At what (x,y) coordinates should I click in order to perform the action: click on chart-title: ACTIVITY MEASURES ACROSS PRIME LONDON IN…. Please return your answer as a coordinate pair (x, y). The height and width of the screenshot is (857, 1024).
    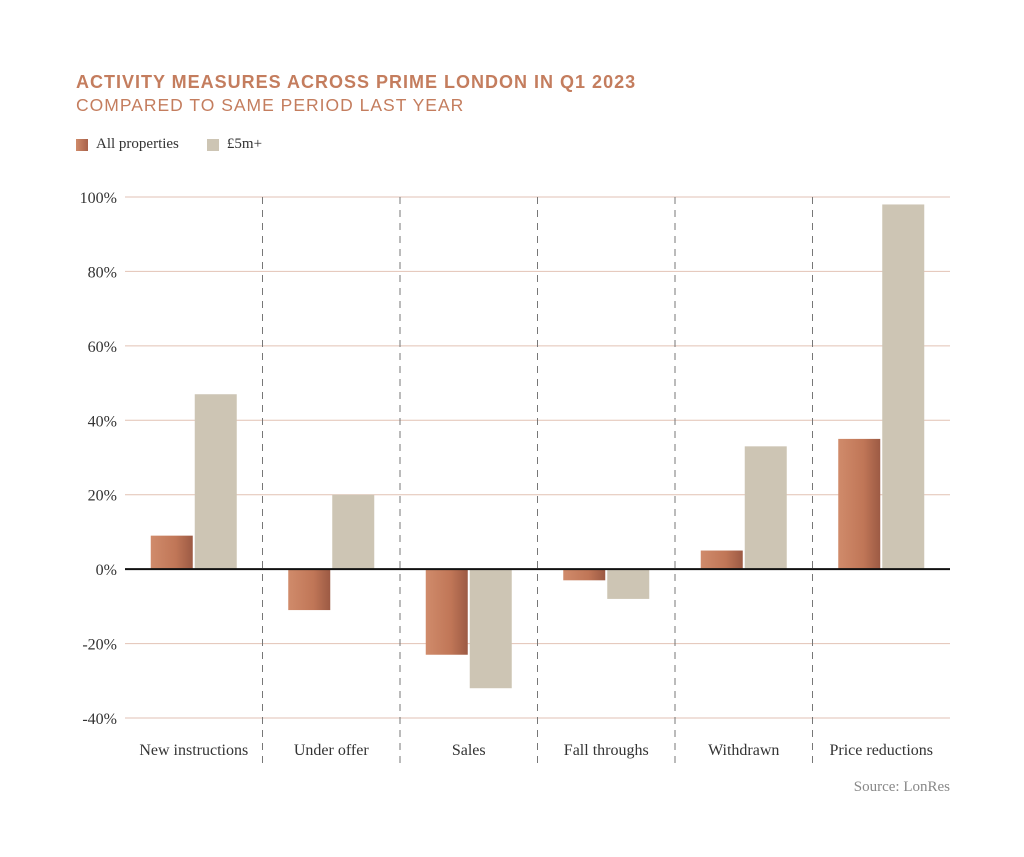
    Looking at the image, I should click on (356, 82).